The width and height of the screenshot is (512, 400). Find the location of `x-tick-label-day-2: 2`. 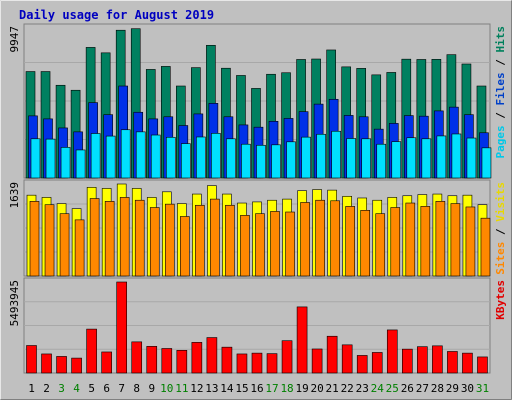

x-tick-label-day-2: 2 is located at coordinates (46, 388).